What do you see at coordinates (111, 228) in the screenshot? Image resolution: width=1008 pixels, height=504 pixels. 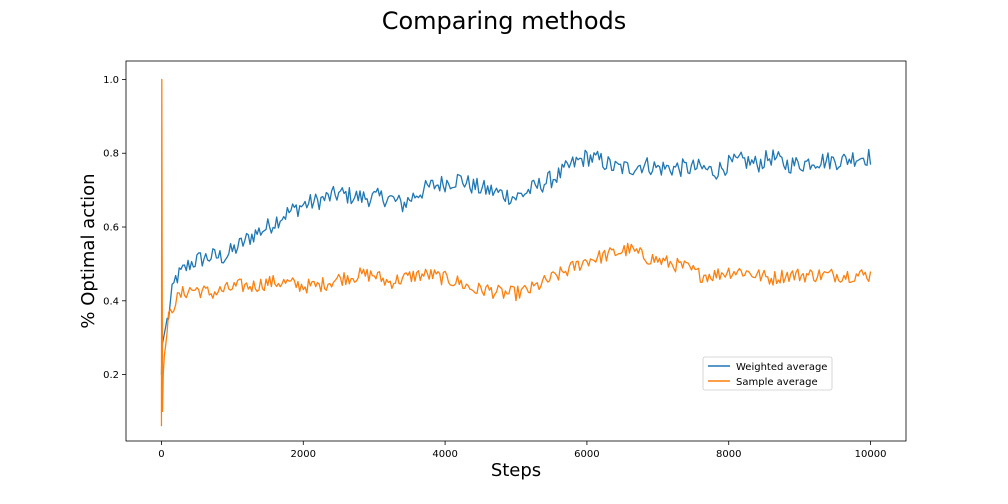 I see `y-tick-label: 0.6` at bounding box center [111, 228].